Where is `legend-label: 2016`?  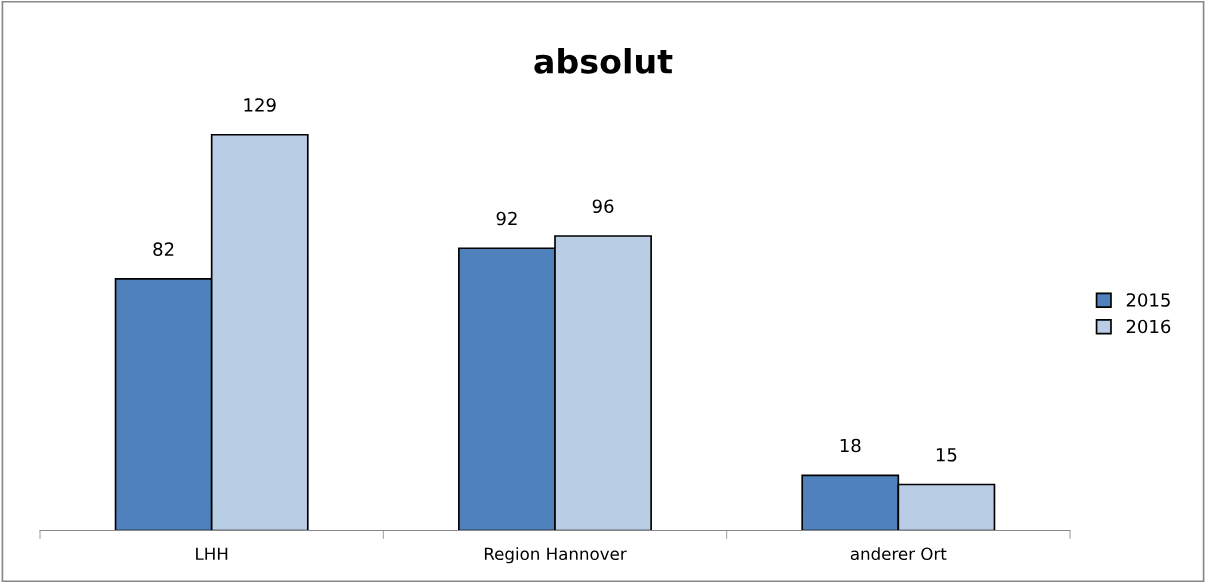
legend-label: 2016 is located at coordinates (1148, 326).